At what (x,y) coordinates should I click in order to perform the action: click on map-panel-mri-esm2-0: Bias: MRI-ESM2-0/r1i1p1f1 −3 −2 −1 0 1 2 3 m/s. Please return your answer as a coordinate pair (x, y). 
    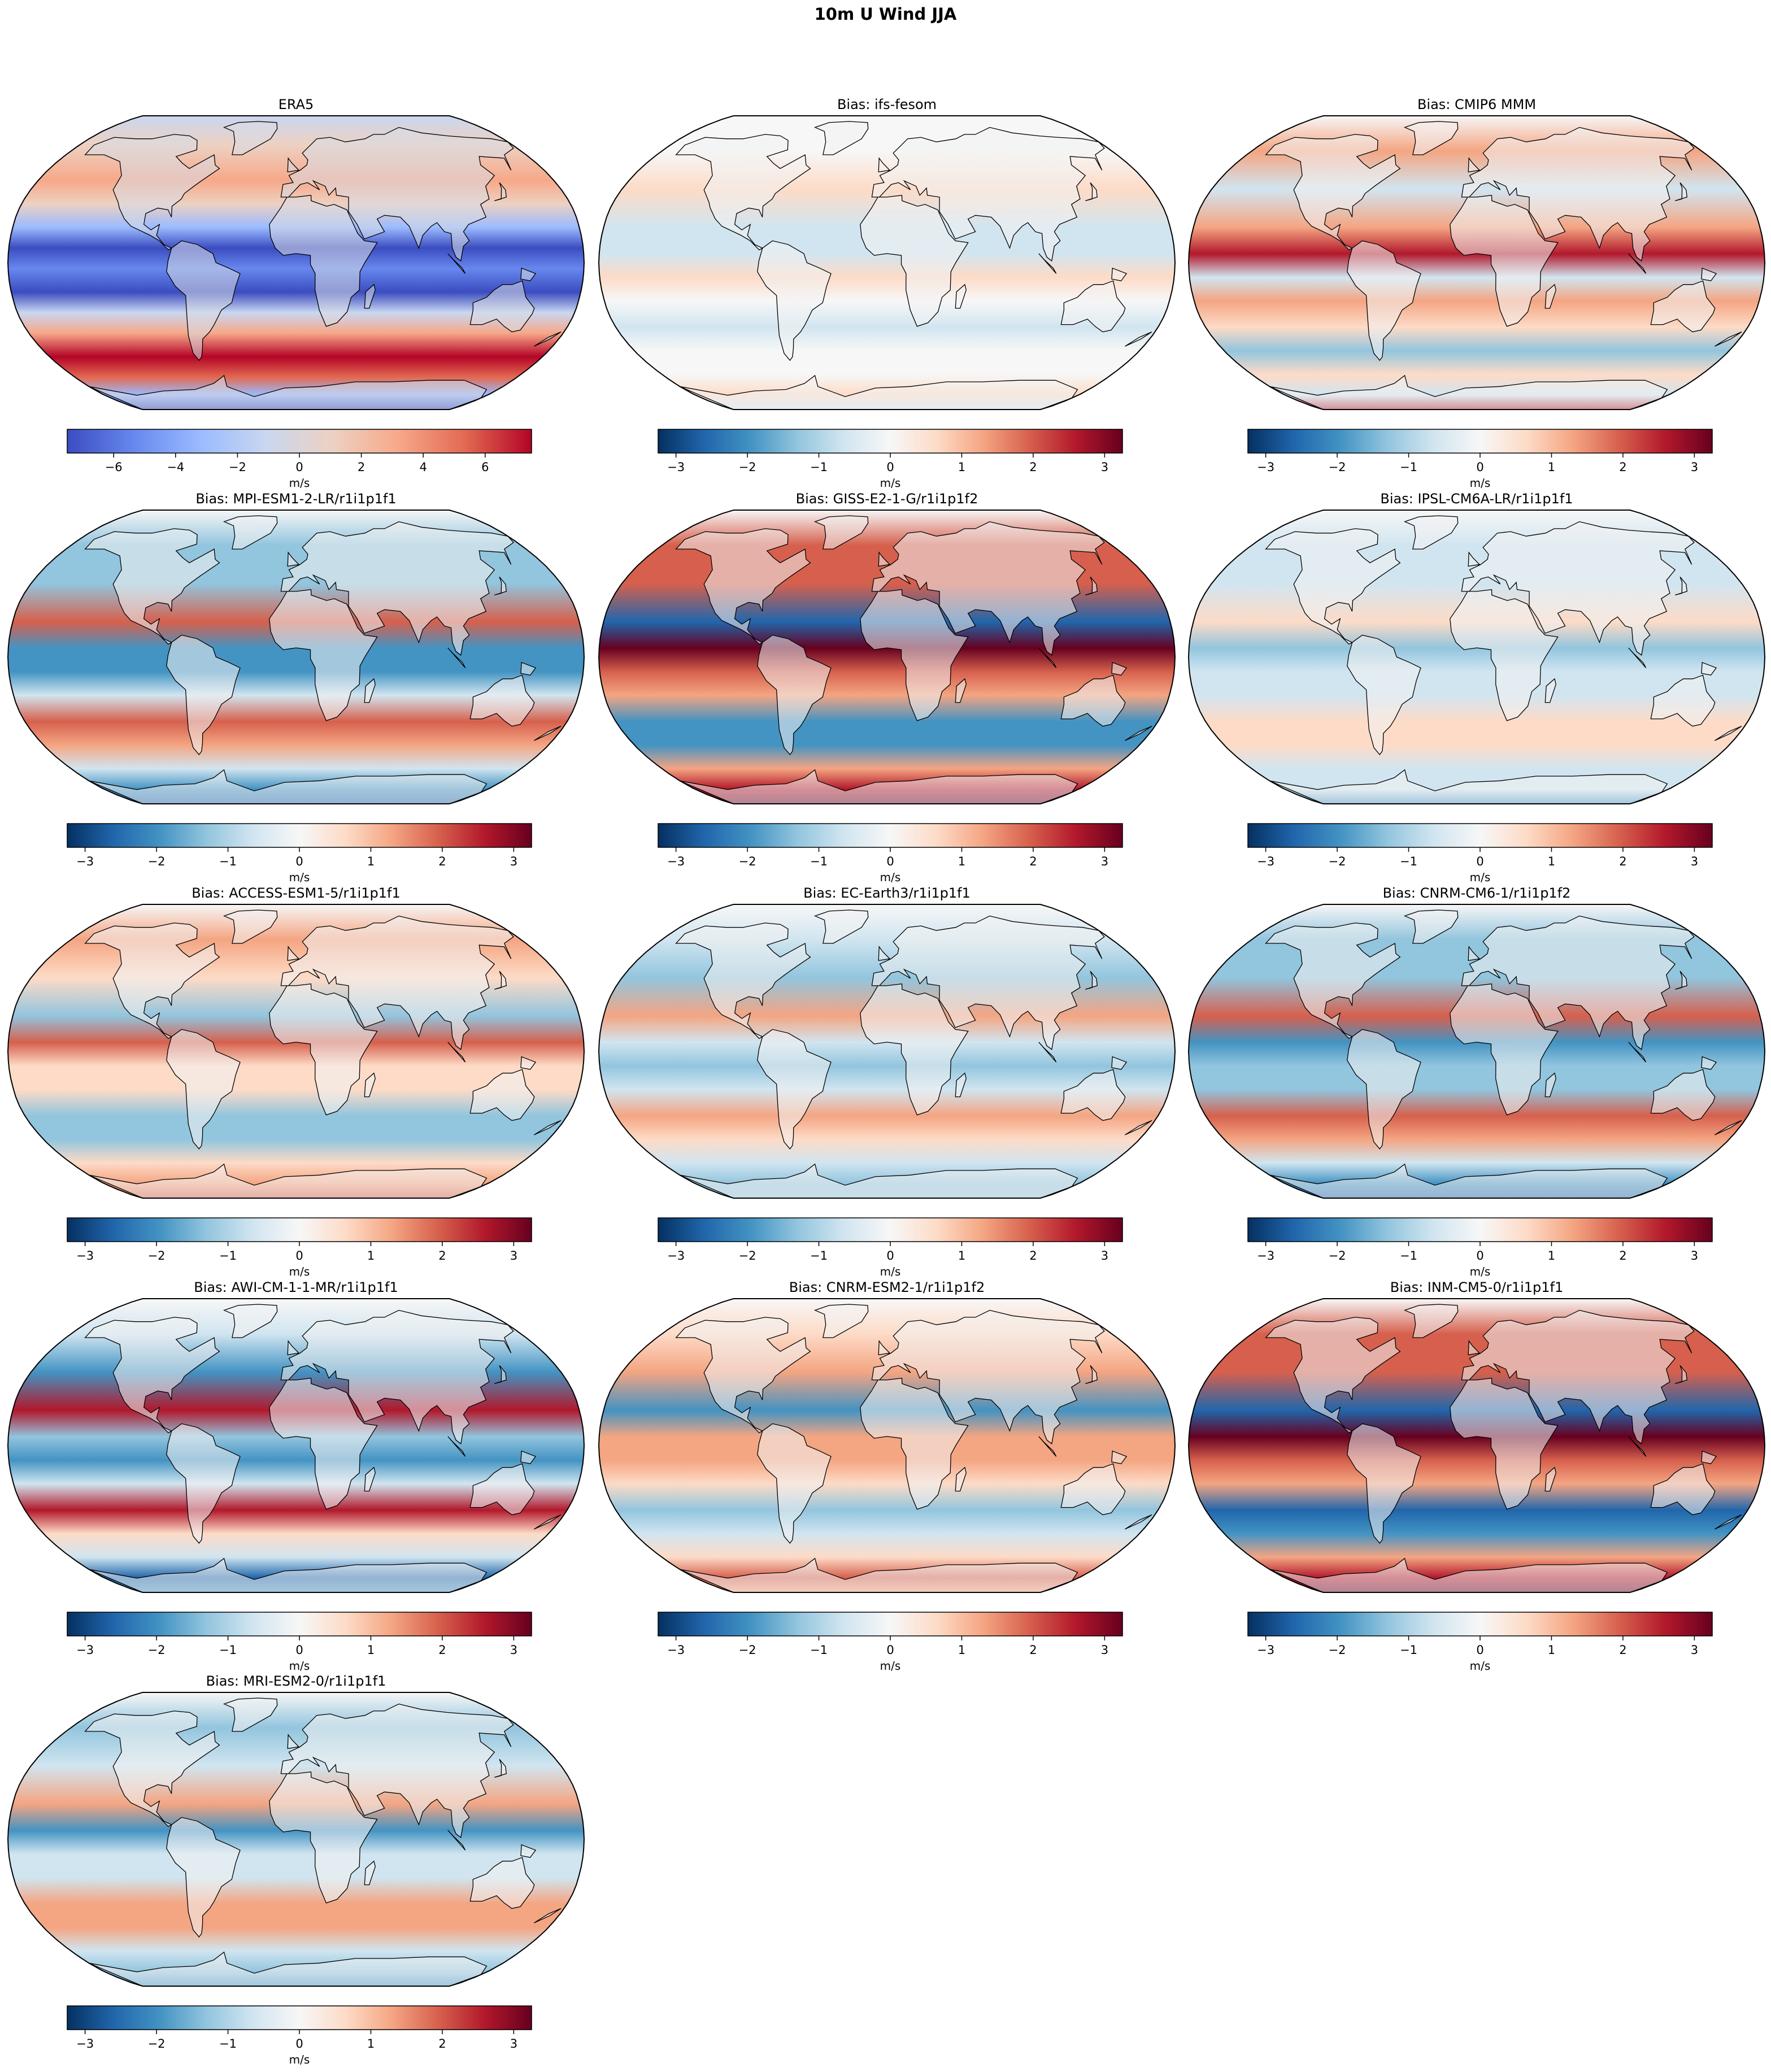
    Looking at the image, I should click on (296, 1869).